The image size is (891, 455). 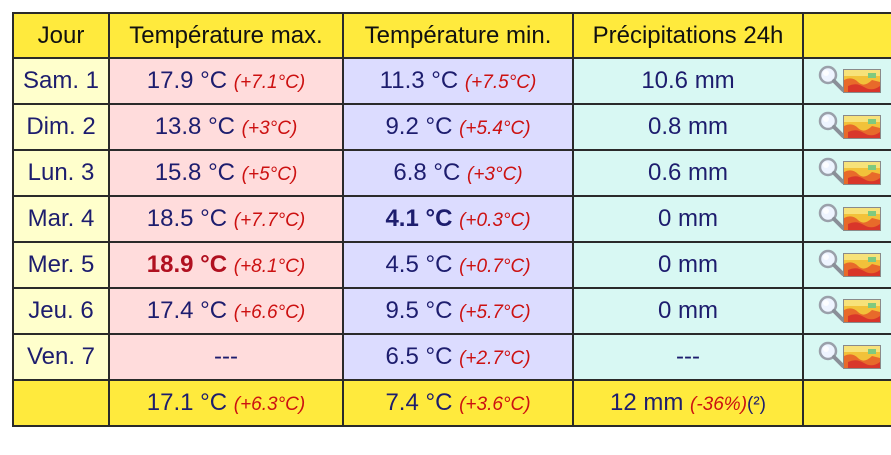 I want to click on temp-max-value: 13.8 °C, so click(x=194, y=126).